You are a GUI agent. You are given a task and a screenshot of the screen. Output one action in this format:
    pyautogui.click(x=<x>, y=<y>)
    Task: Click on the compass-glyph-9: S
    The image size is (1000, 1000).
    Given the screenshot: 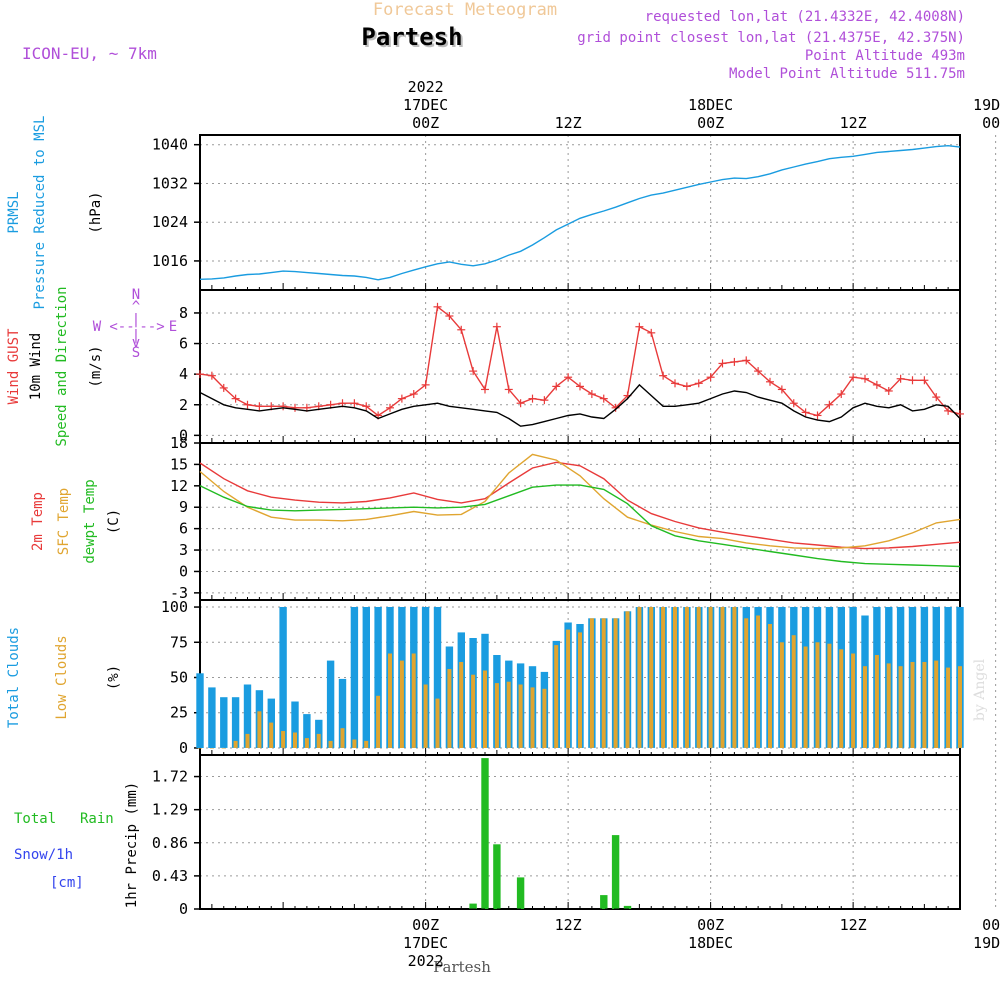 What is the action you would take?
    pyautogui.click(x=136, y=353)
    